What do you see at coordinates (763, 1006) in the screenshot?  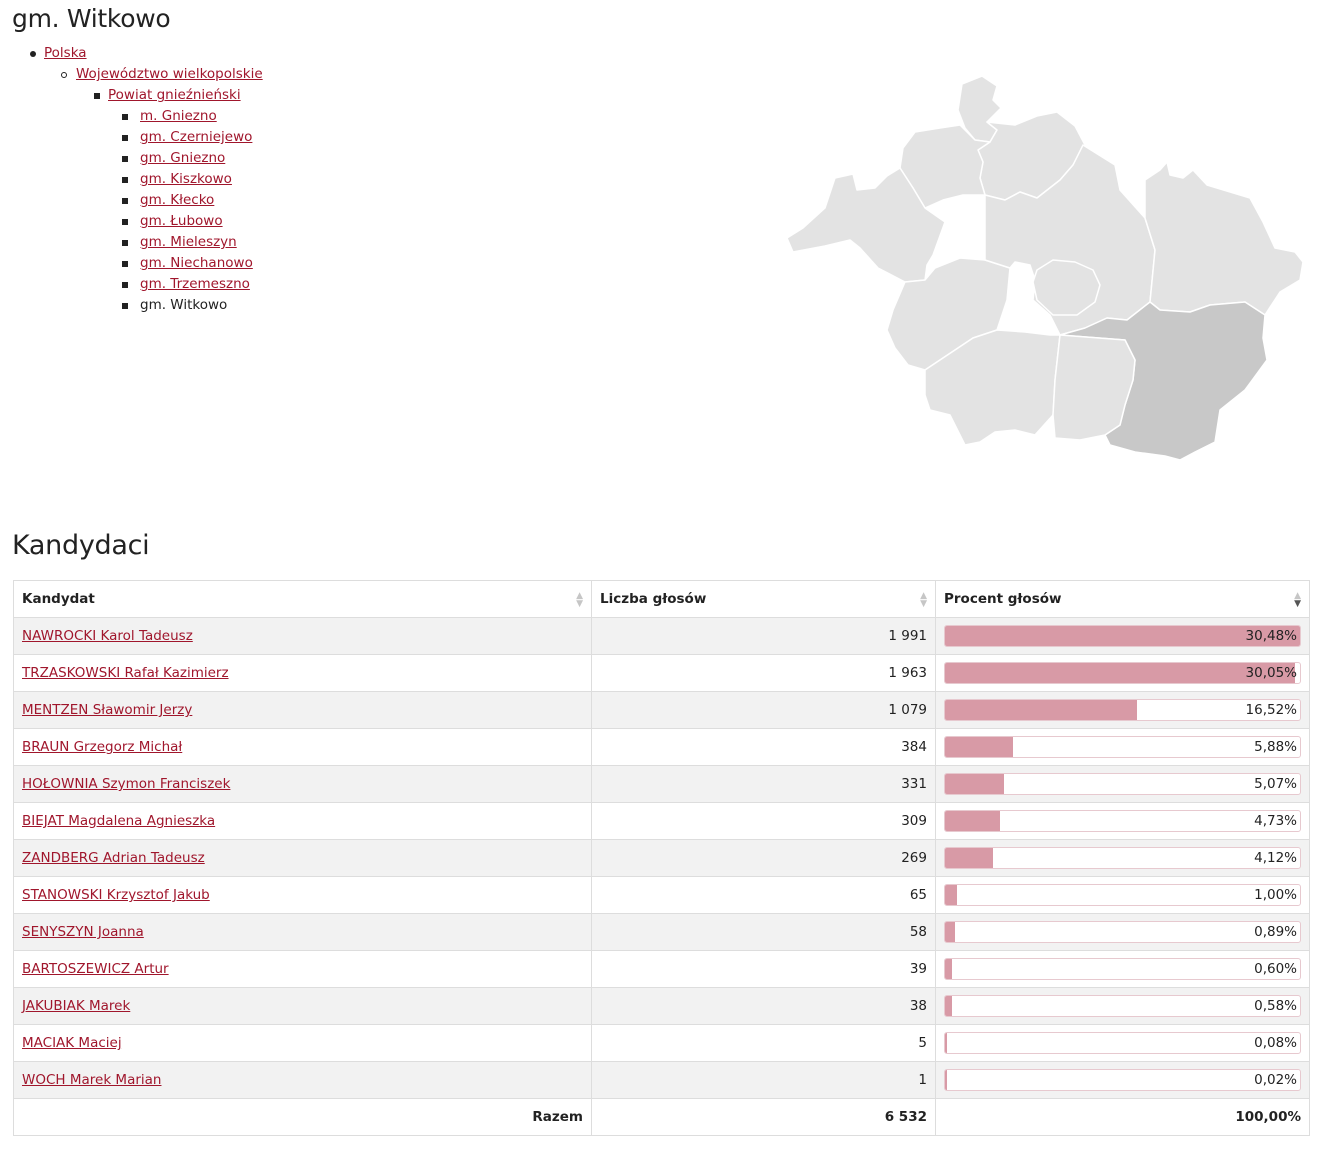 I see `candidate-votes: 38` at bounding box center [763, 1006].